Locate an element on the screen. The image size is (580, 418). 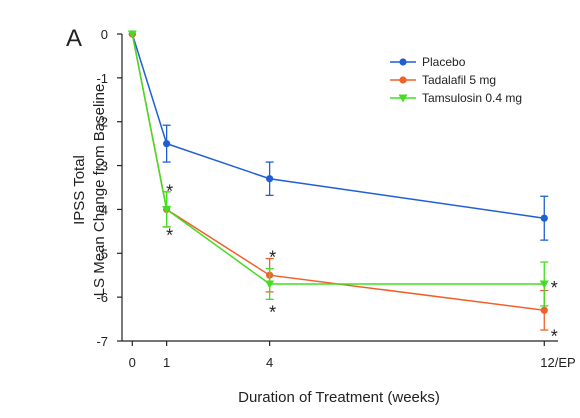
y-tick-label: -7 is located at coordinates (102, 341).